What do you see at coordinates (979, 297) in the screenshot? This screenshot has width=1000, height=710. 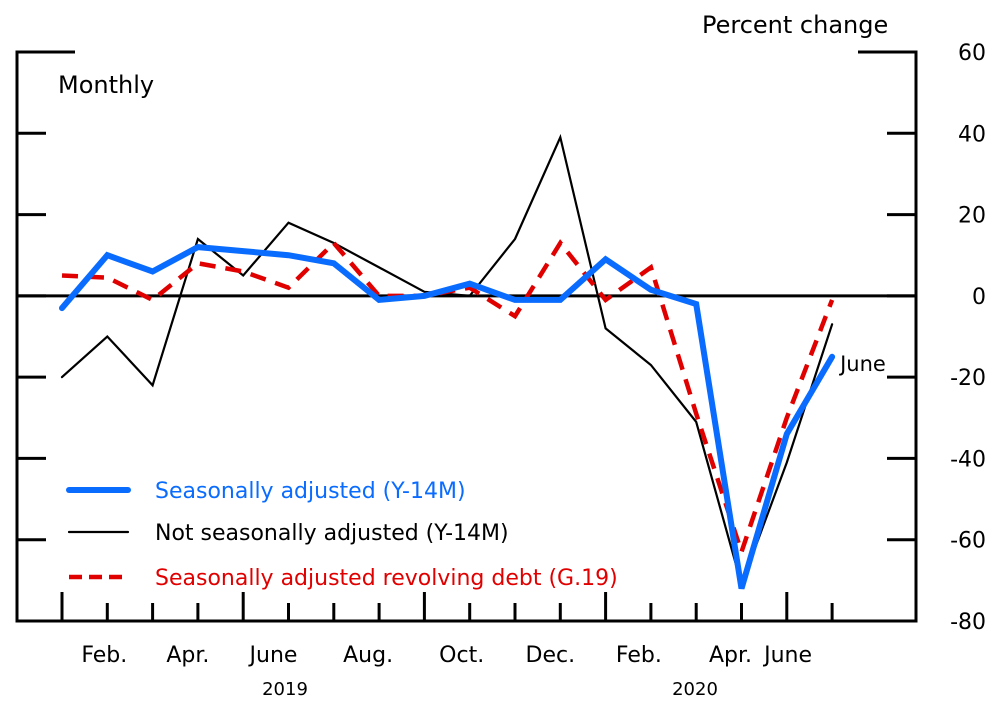 I see `y-tick-label: 0` at bounding box center [979, 297].